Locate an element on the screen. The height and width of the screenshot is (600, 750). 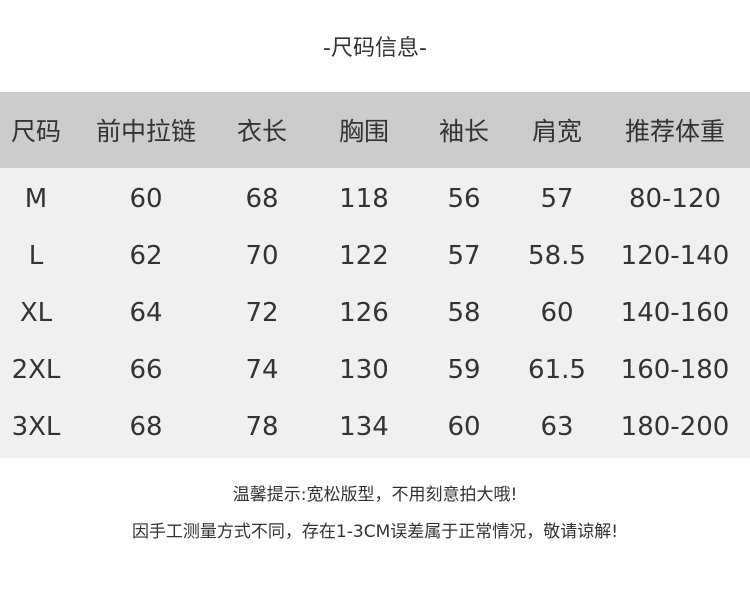
table-row: XL 64 72 126 58 60 140-160 is located at coordinates (375, 310).